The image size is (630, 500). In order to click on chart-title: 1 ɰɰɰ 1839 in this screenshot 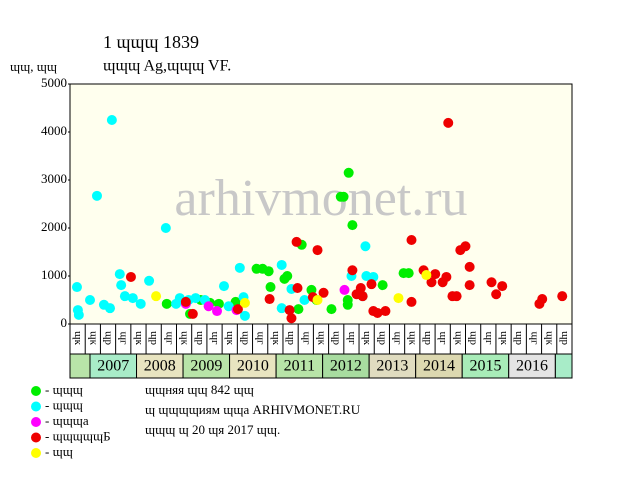, I will do `click(151, 42)`.